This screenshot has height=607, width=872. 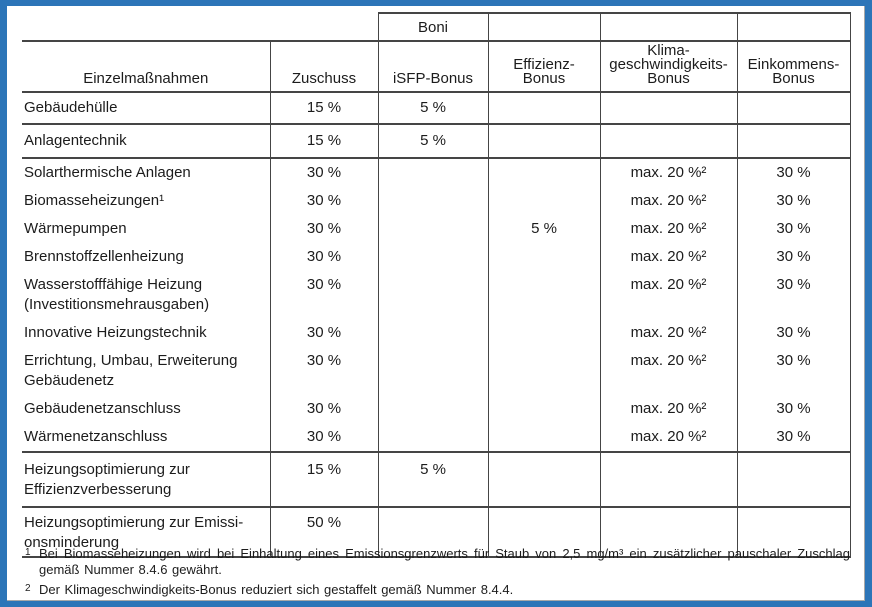 I want to click on boni-group-header: Boni, so click(x=432, y=27).